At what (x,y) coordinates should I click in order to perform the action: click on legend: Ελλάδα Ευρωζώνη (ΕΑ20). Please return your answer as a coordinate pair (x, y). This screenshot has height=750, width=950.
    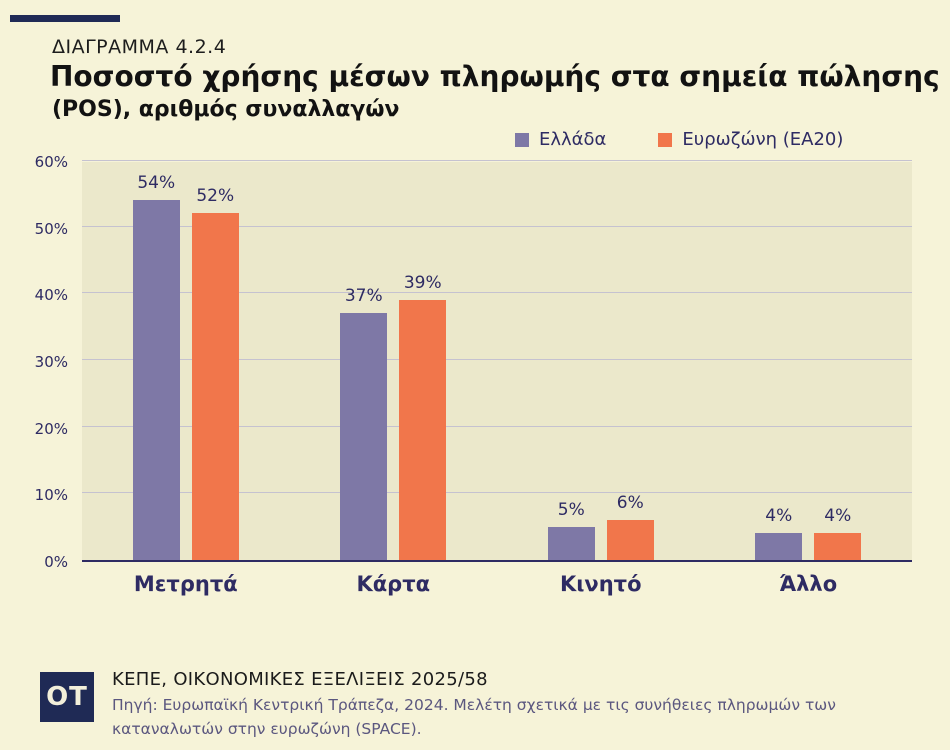
    Looking at the image, I should click on (679, 139).